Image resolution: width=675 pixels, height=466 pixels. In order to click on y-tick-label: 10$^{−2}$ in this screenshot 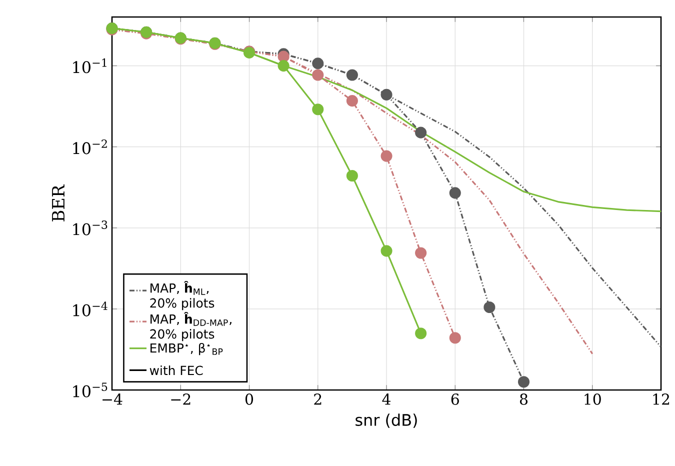, I will do `click(90, 146)`.